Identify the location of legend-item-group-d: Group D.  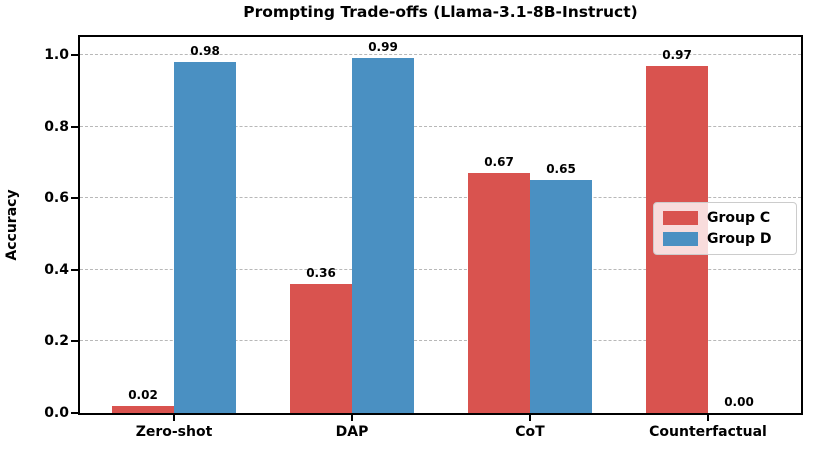
(729, 239).